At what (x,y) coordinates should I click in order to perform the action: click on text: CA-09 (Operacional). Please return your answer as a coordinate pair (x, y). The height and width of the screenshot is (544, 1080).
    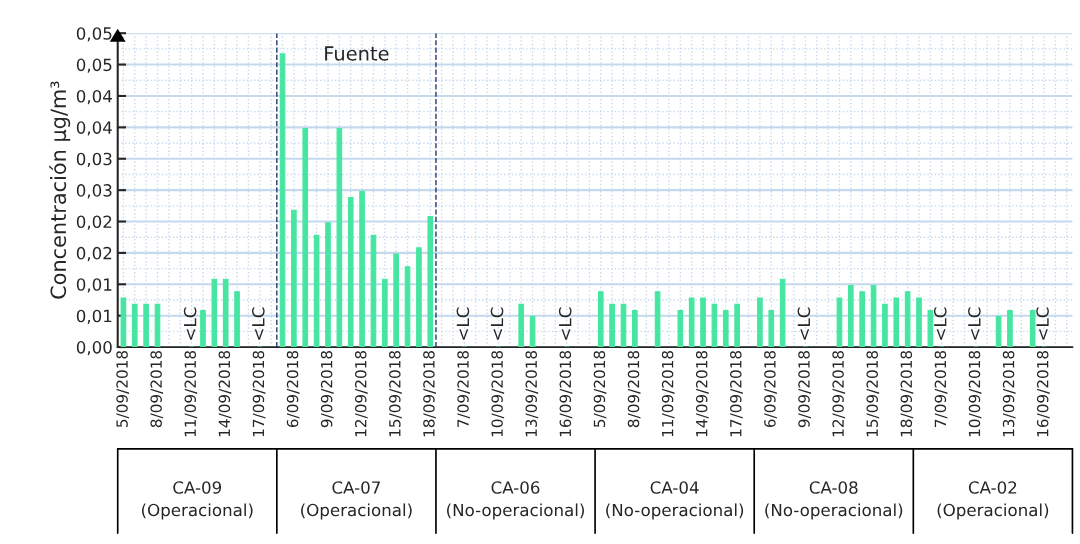
    Looking at the image, I should click on (197, 500).